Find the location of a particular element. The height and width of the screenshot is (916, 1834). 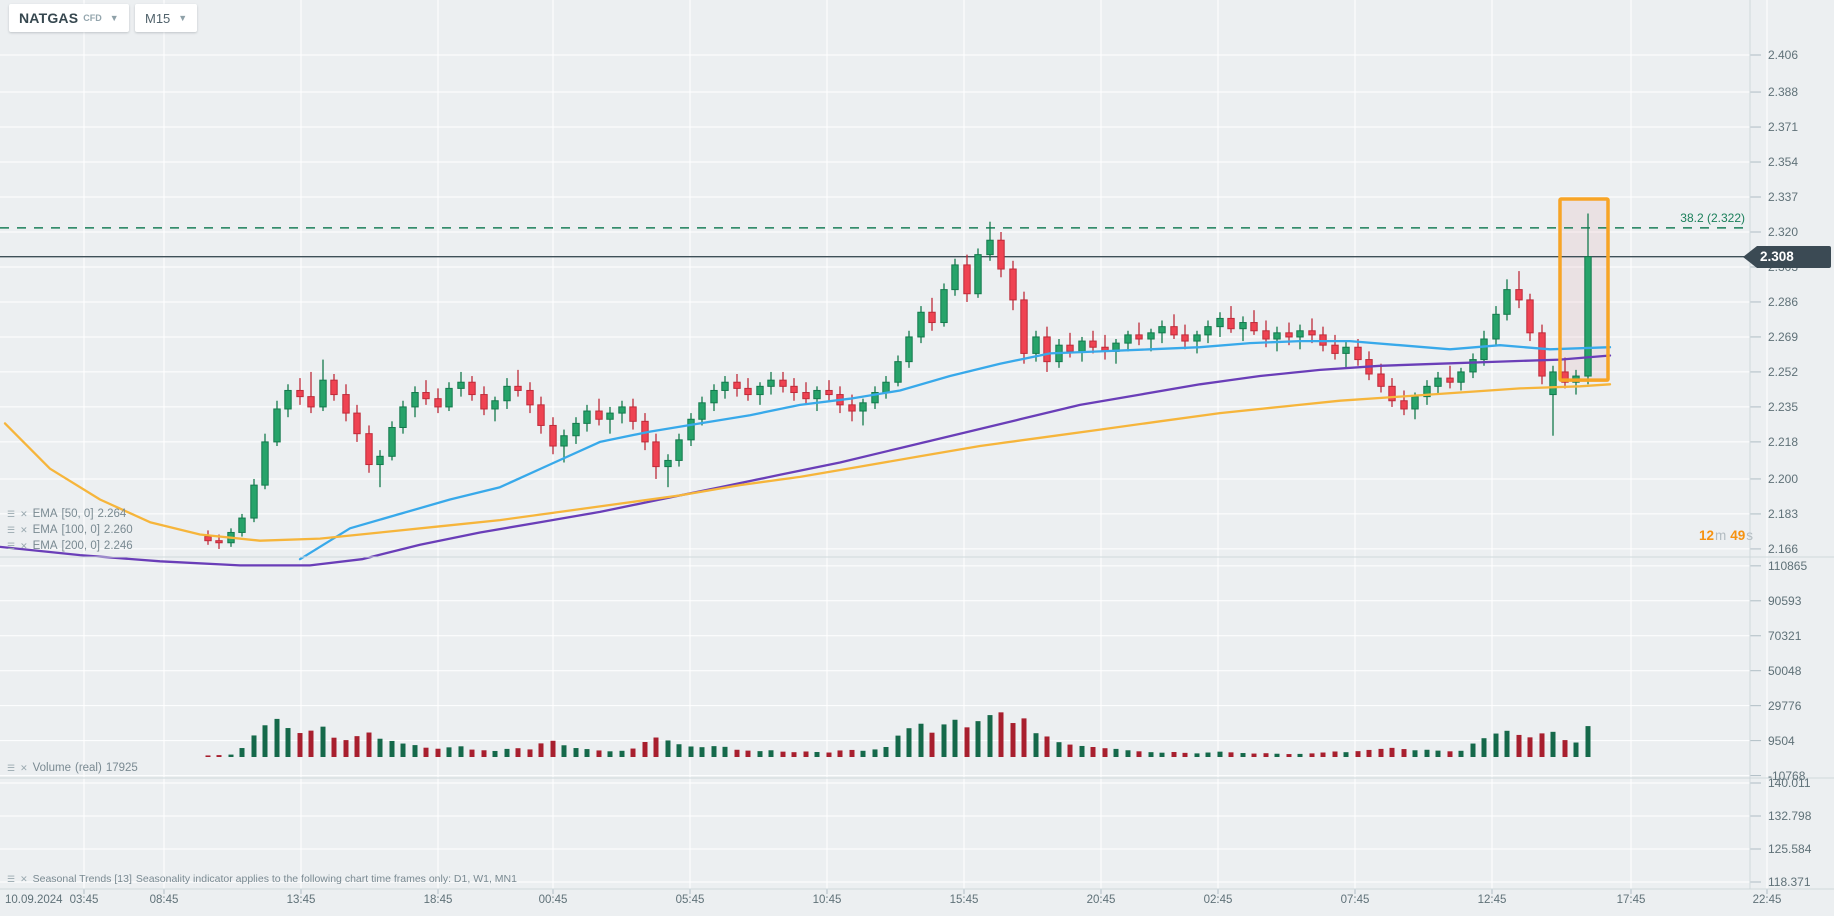

time-axis-label: 17:45 is located at coordinates (1631, 900).